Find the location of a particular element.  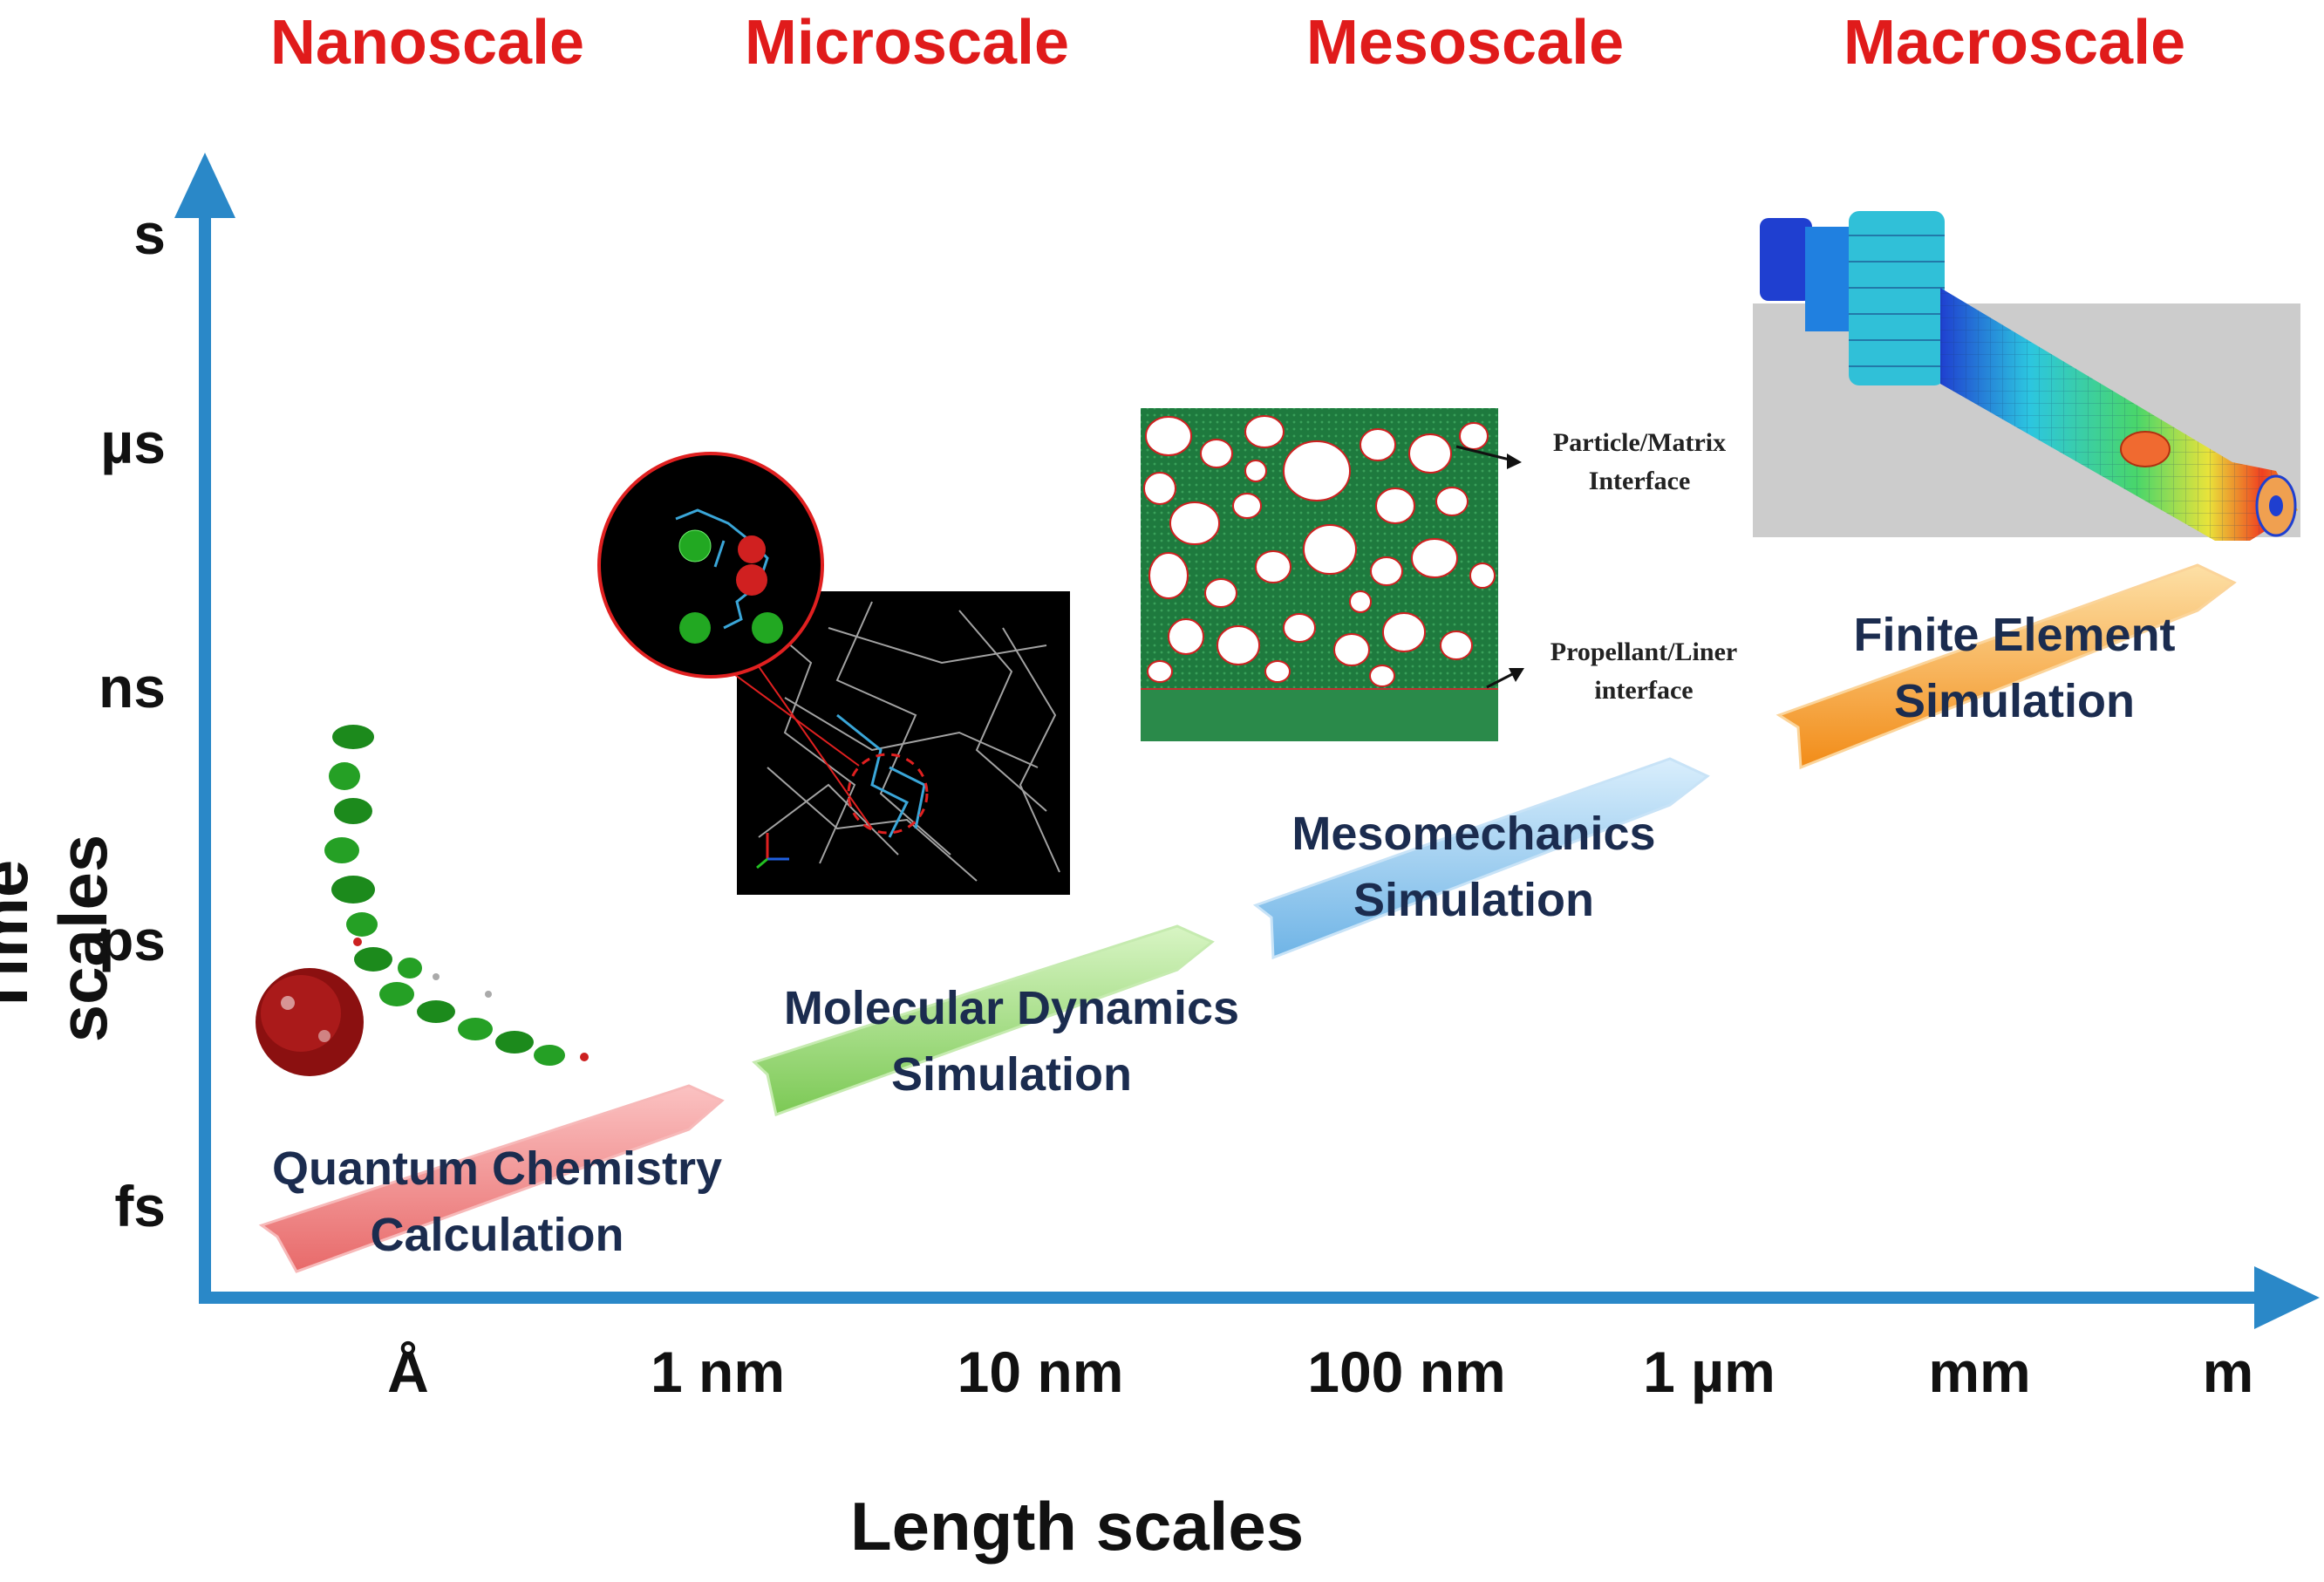

md-arrow is located at coordinates (983, 1020).